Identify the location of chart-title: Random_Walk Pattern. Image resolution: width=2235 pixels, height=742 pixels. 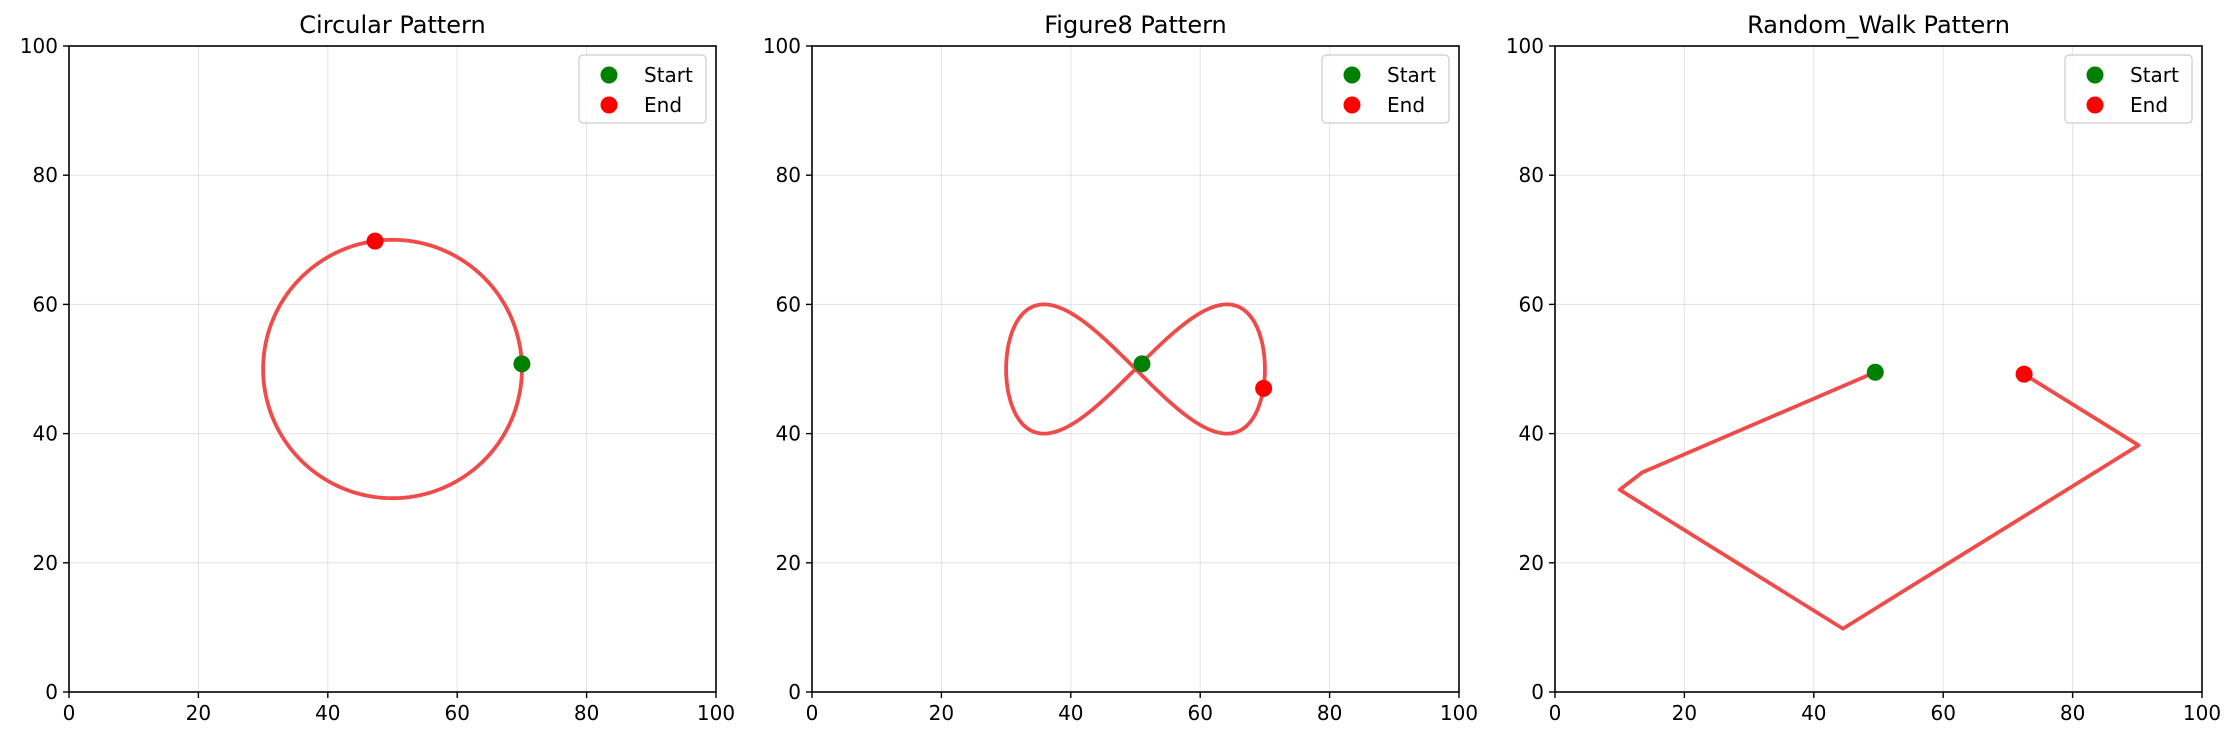
(1878, 25).